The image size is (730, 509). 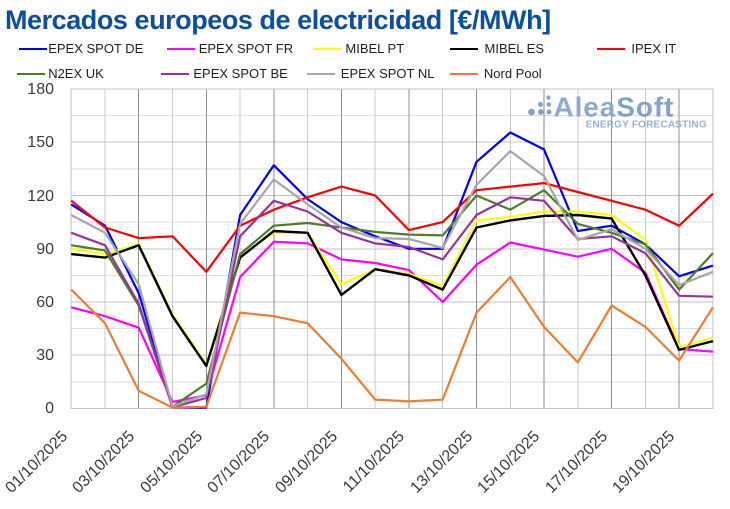 What do you see at coordinates (614, 107) in the screenshot?
I see `svg-text: AleaSoft` at bounding box center [614, 107].